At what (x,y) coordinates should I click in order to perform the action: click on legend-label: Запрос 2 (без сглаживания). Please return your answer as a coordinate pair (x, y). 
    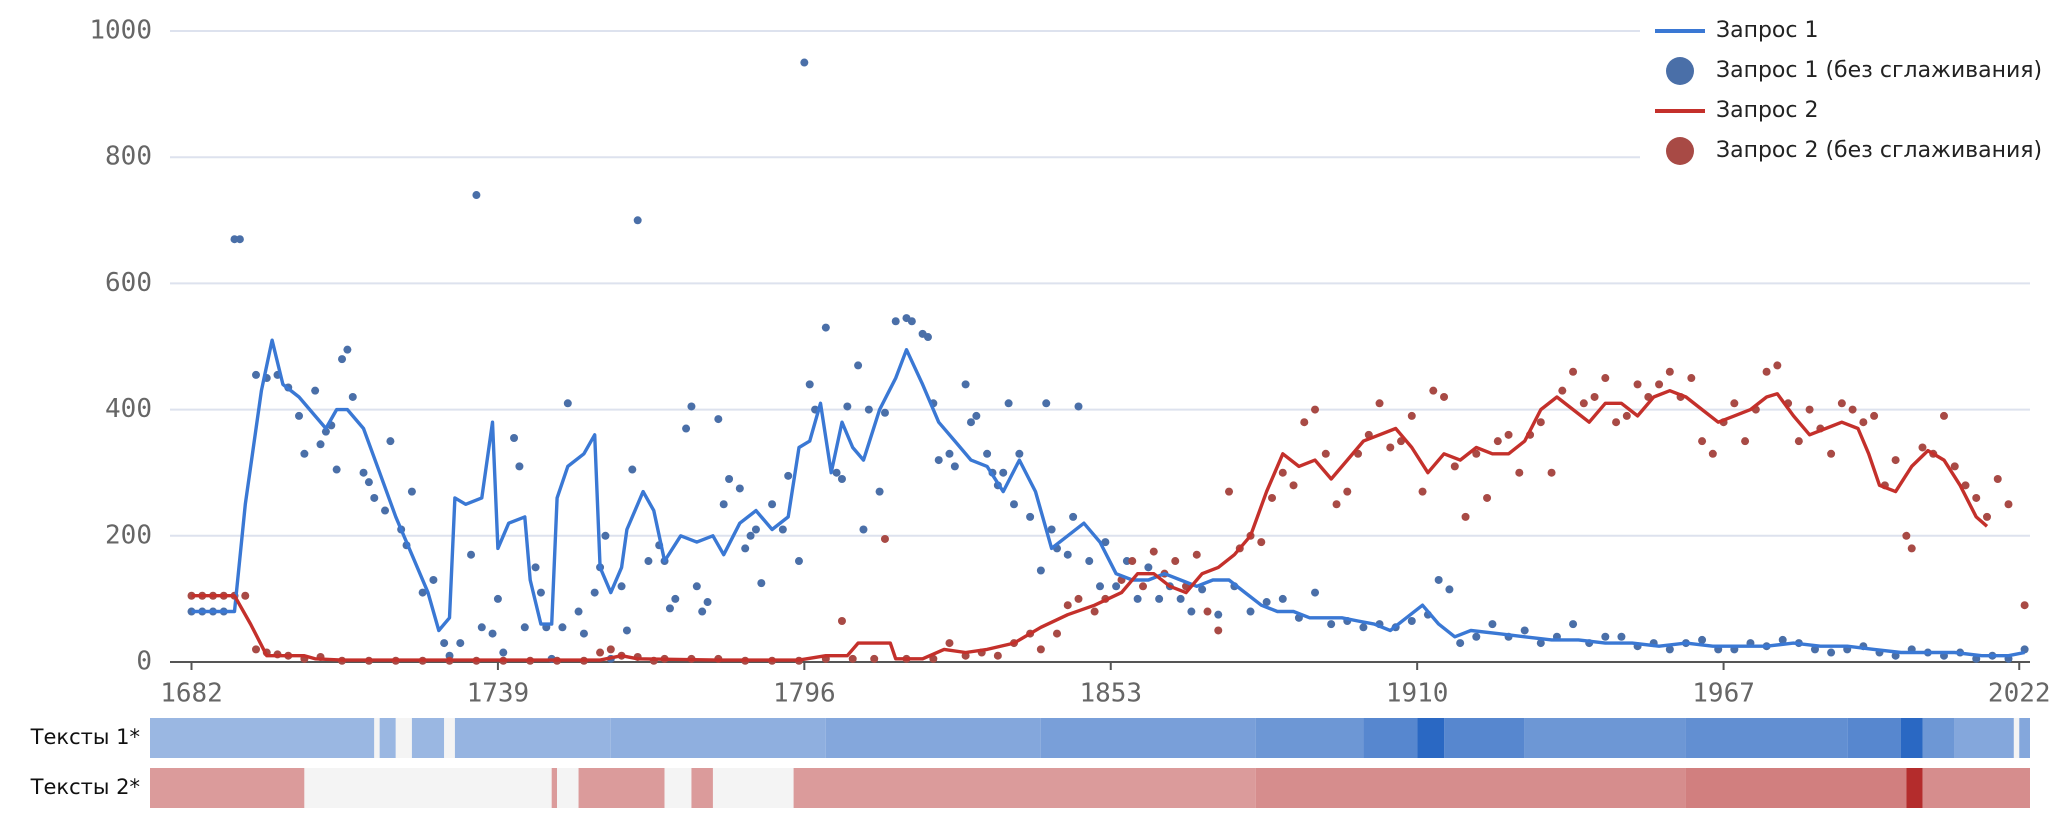
    Looking at the image, I should click on (1879, 150).